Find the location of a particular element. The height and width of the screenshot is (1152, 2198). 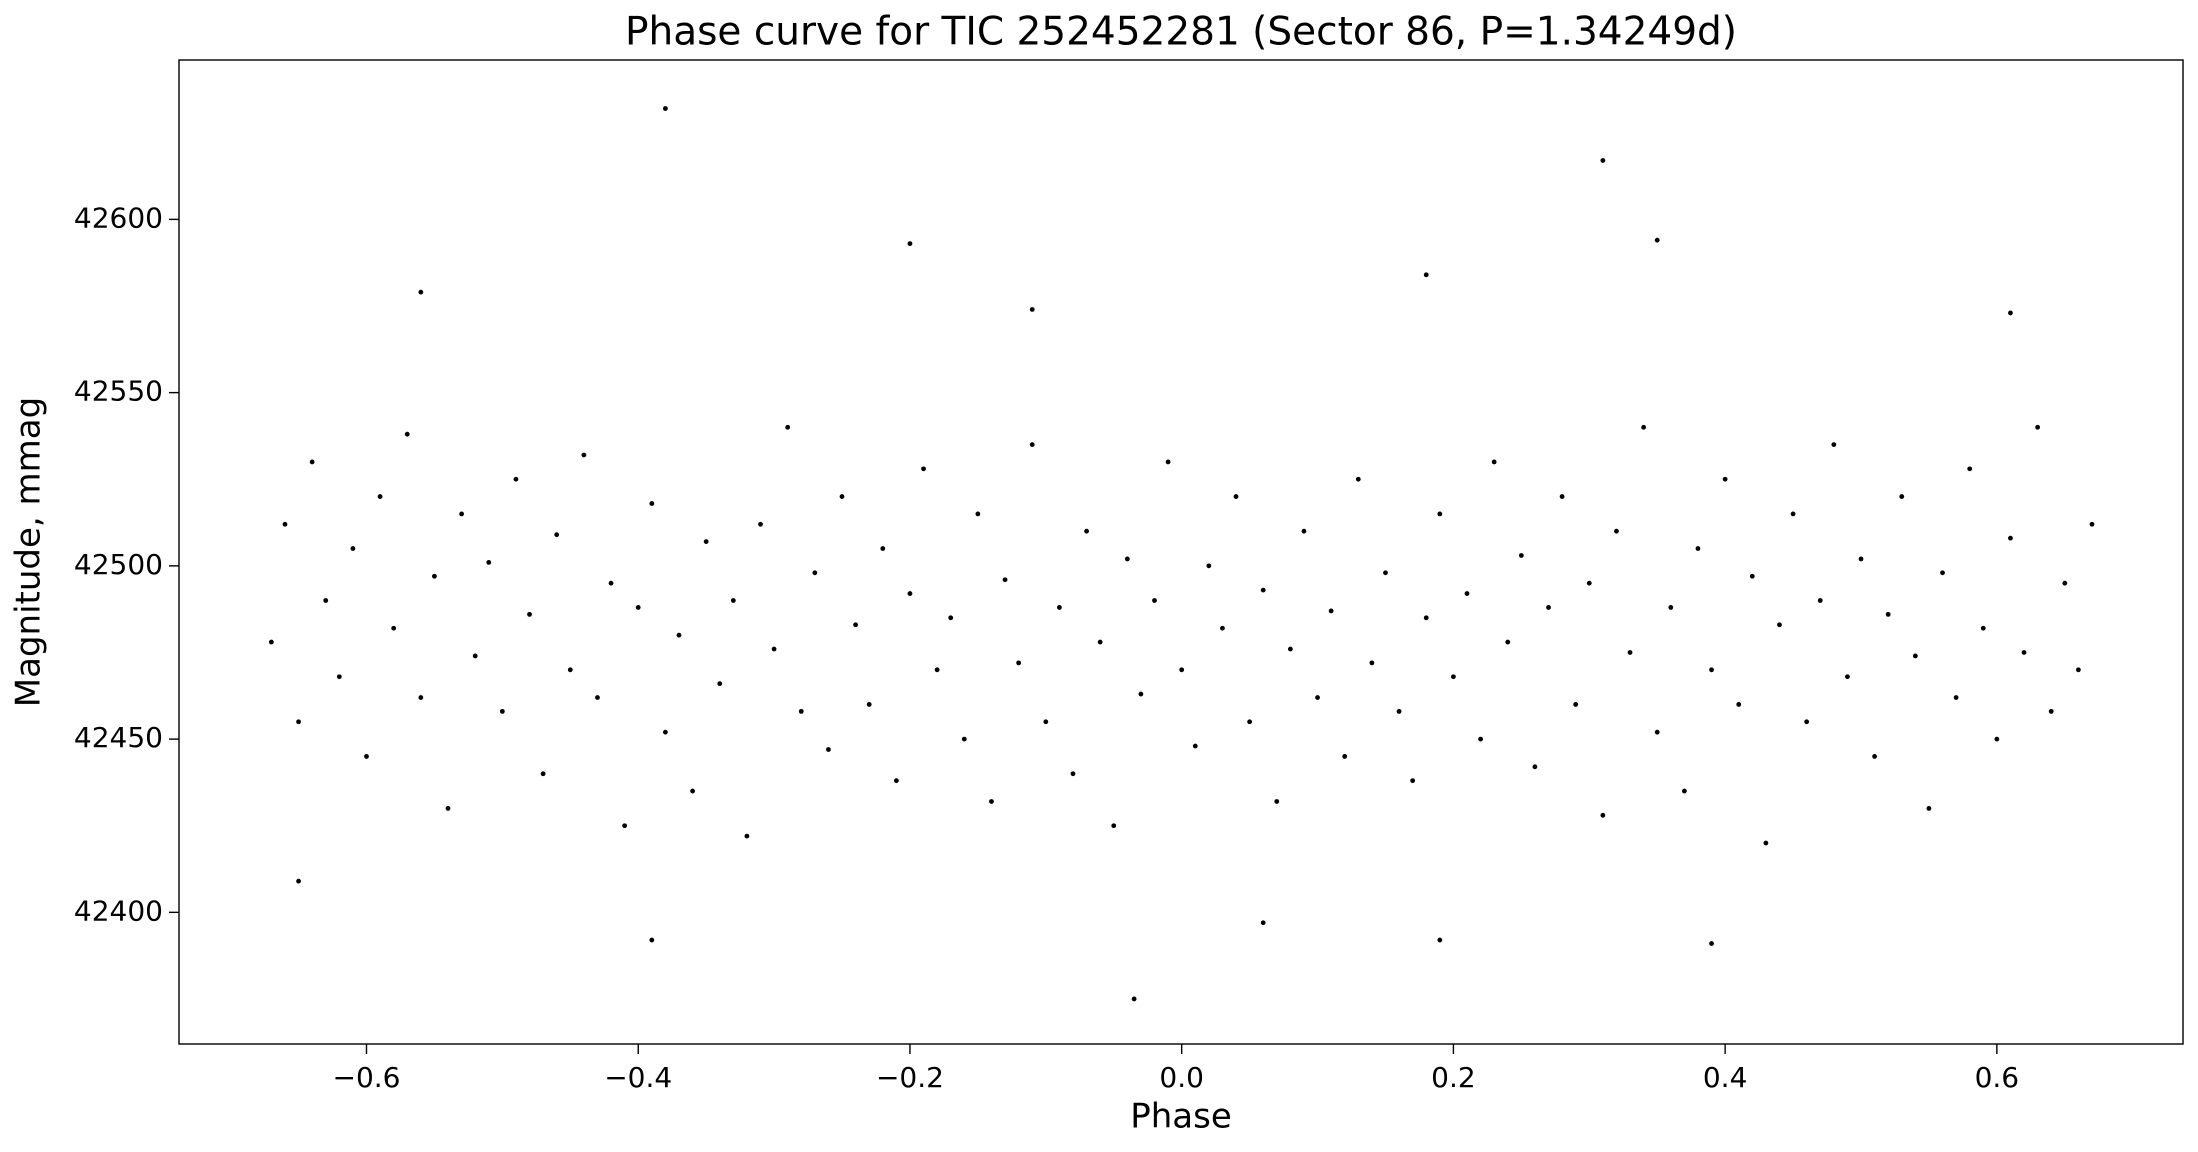

y-axis-label: Magnitude, mmag is located at coordinates (29, 552).